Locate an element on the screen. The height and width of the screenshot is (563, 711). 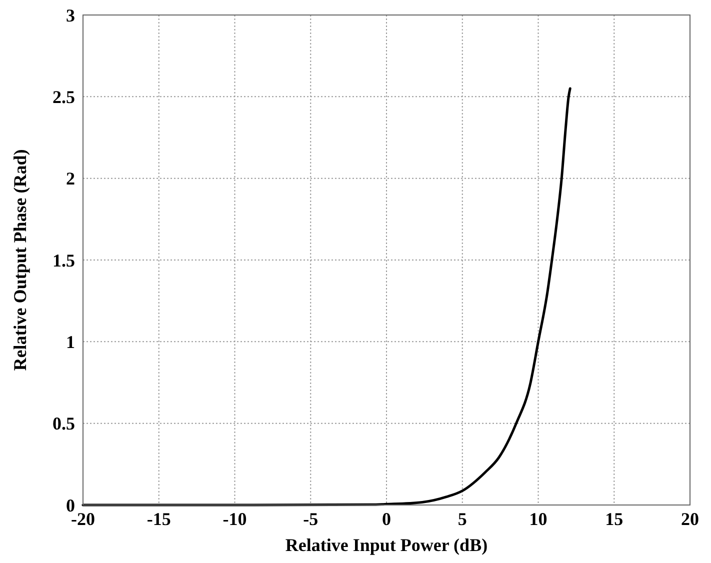
x-tick-label: -15 is located at coordinates (158, 519).